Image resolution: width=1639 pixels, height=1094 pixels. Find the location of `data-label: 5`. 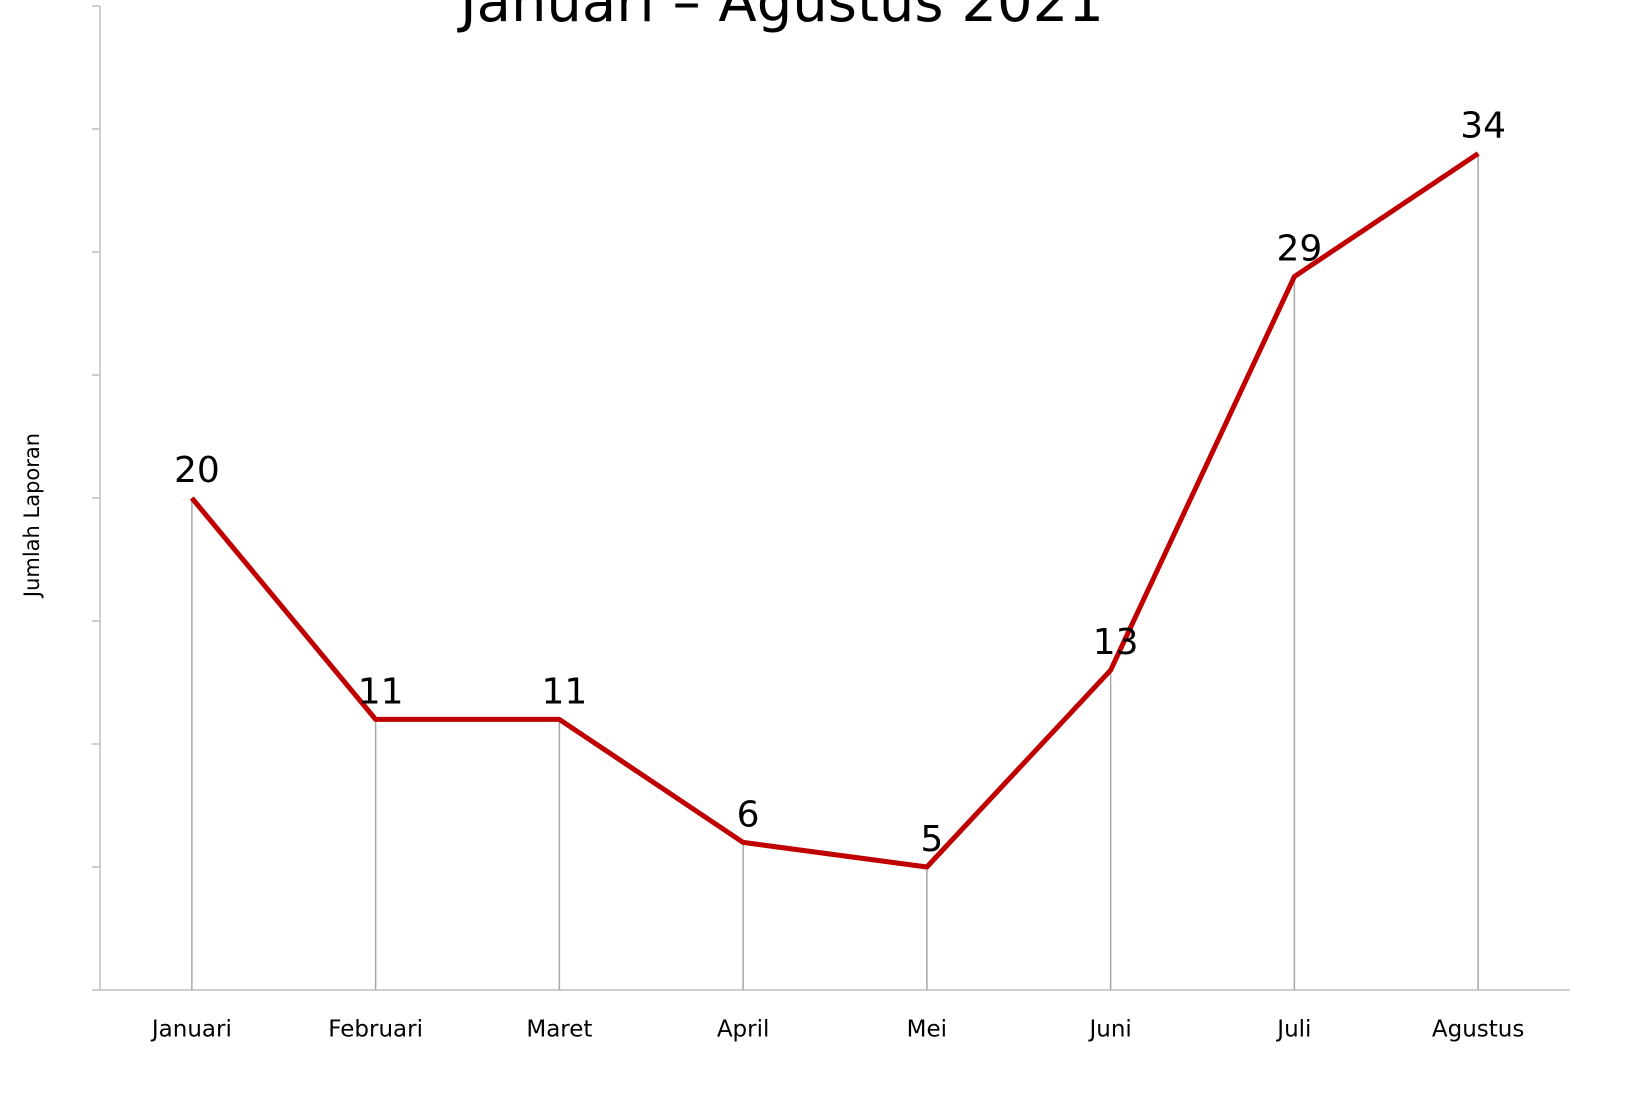

data-label: 5 is located at coordinates (931, 839).